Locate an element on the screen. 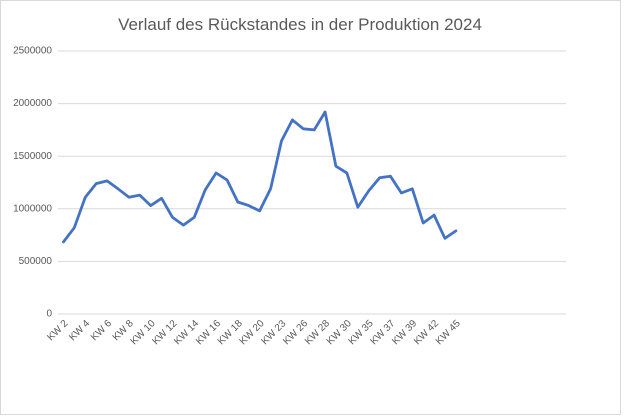  y-tick-label: 1500000 is located at coordinates (32, 156).